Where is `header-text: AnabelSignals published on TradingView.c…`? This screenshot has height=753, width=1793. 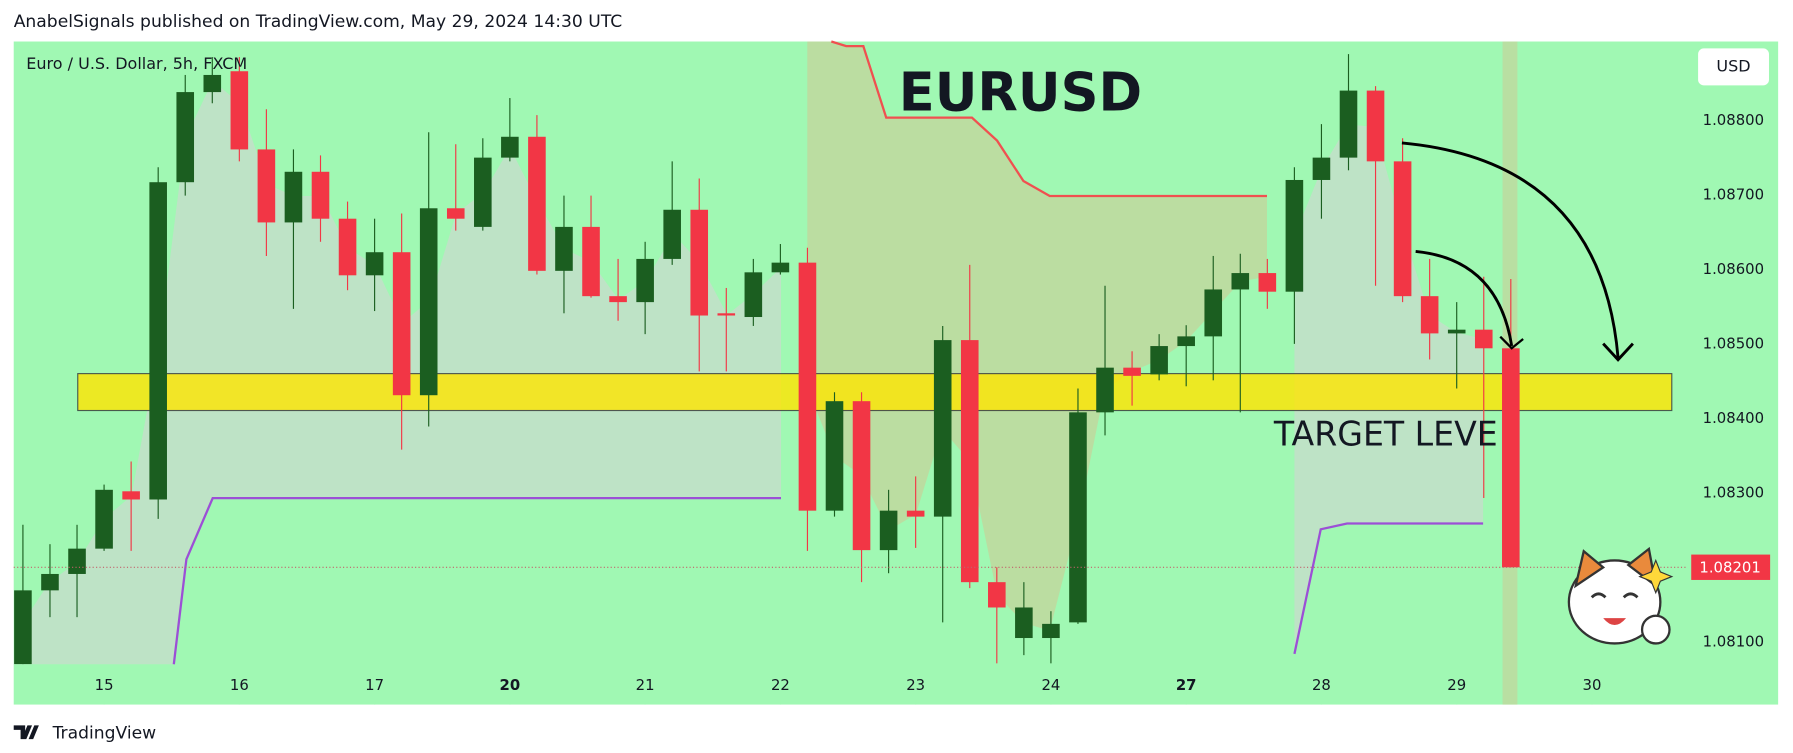 header-text: AnabelSignals published on TradingView.c… is located at coordinates (318, 22).